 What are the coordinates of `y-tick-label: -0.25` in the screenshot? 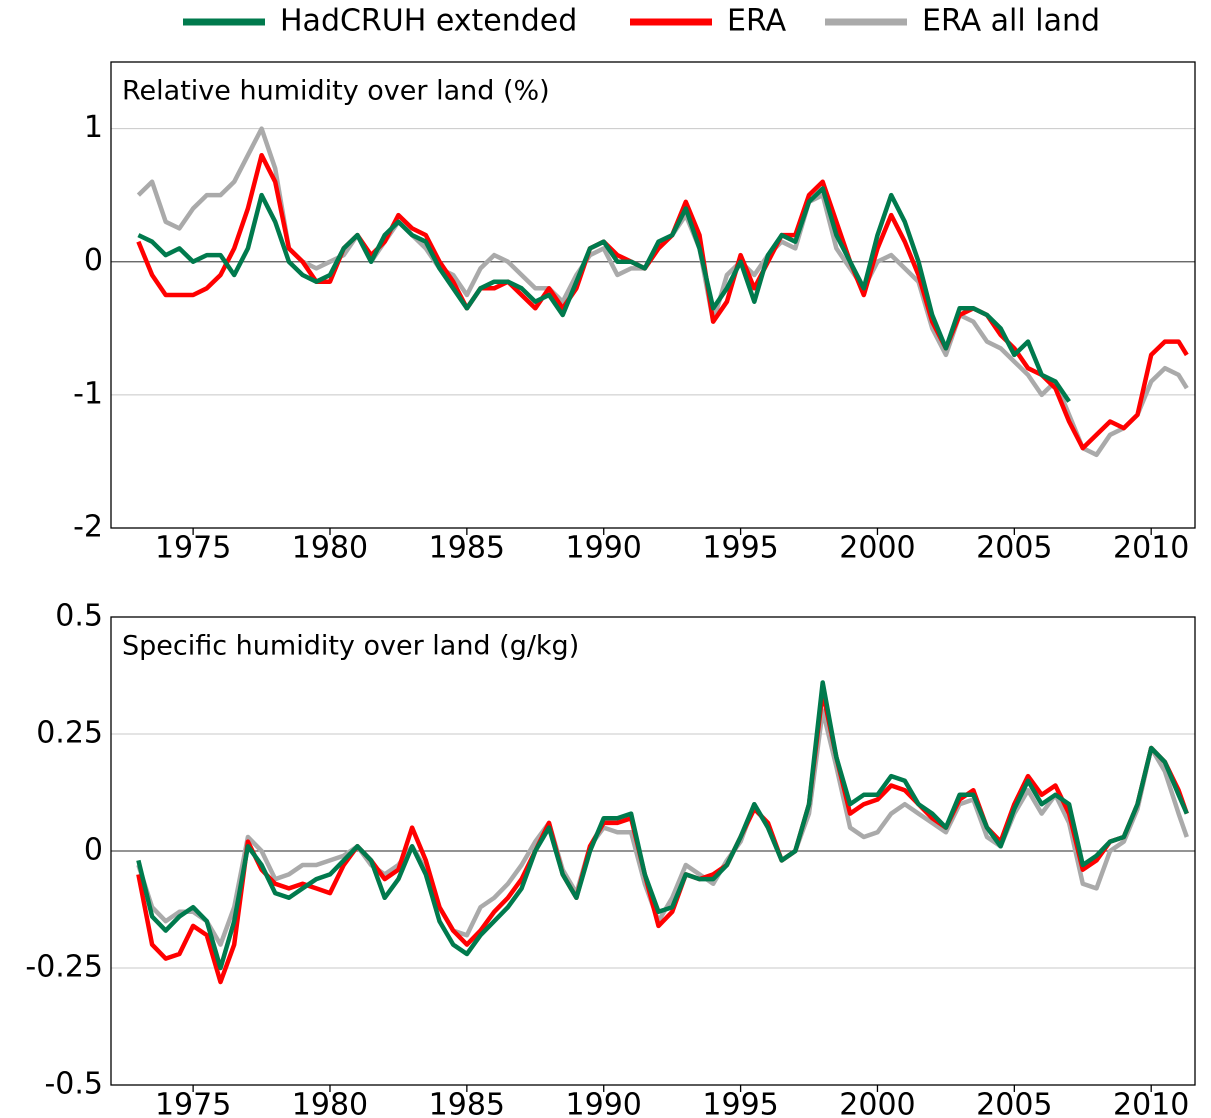 It's located at (64, 967).